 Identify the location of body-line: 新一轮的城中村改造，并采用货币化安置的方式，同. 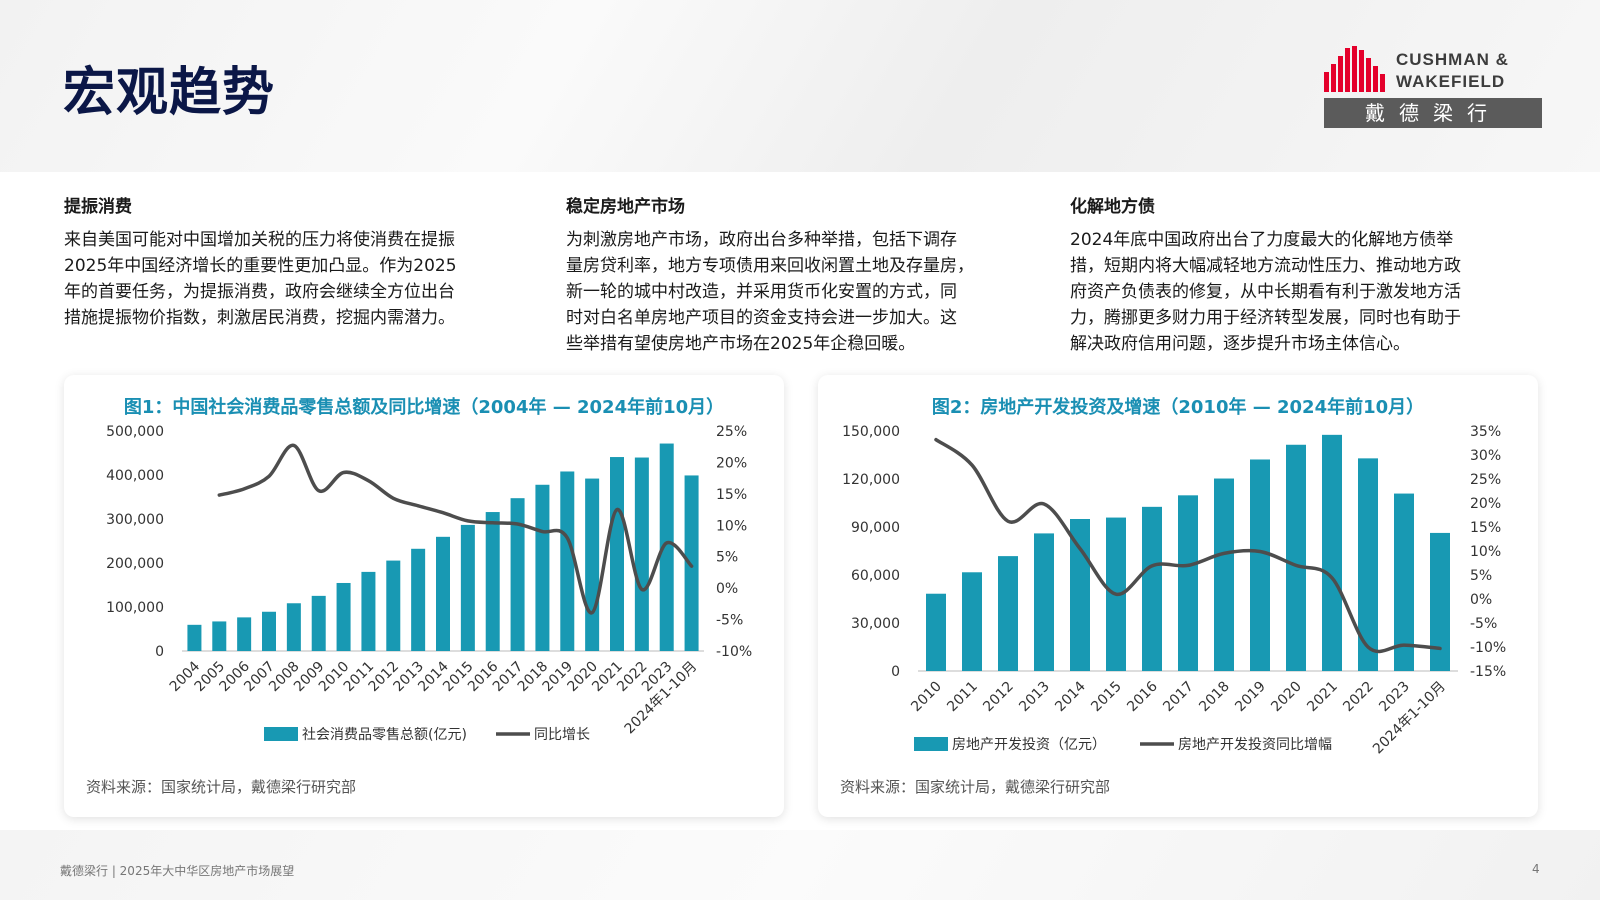
(761, 292).